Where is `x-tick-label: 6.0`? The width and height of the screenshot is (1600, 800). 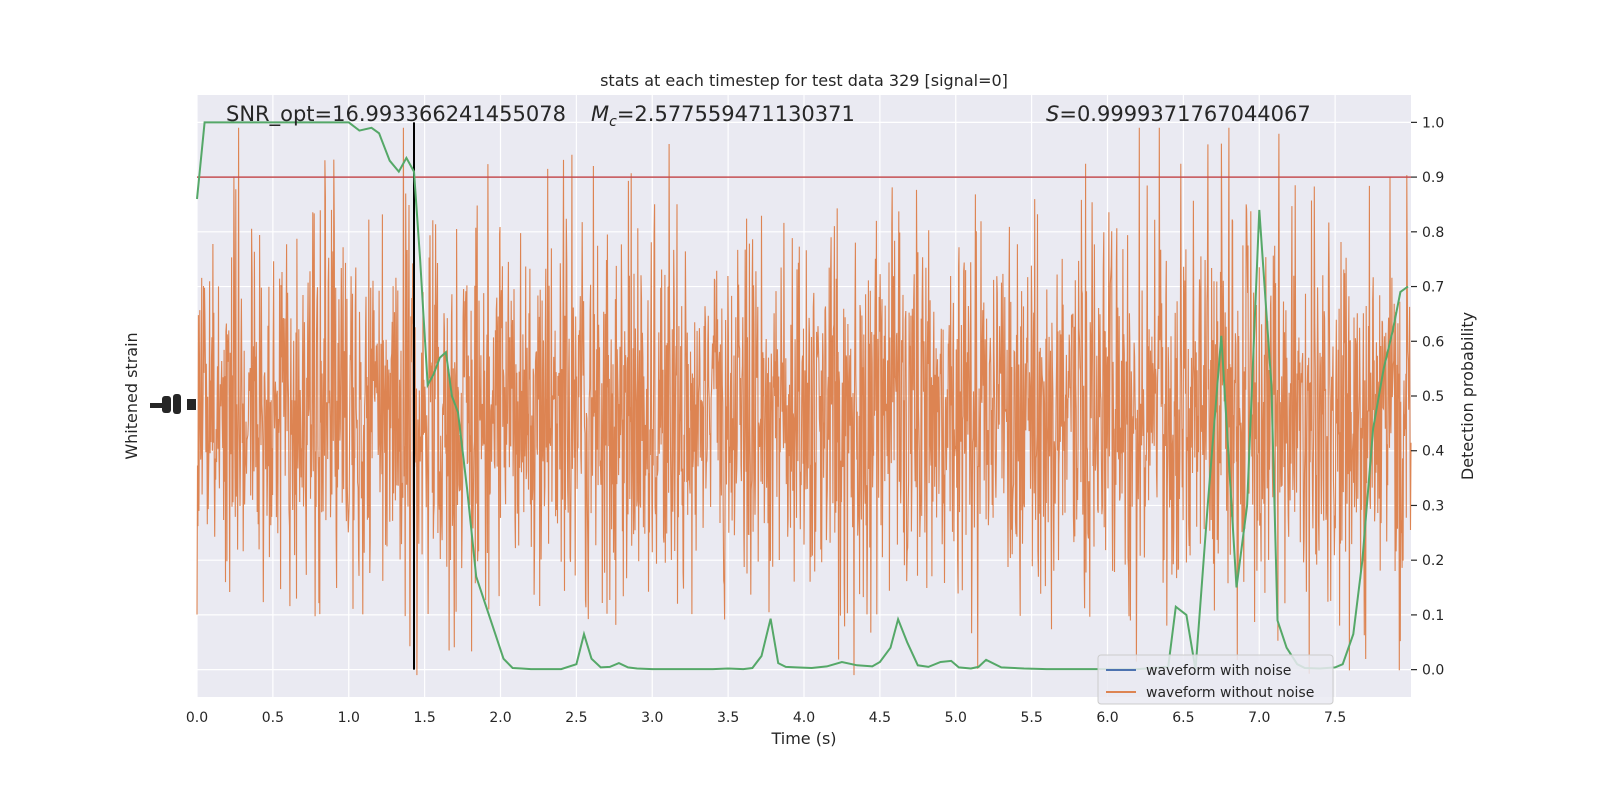
x-tick-label: 6.0 is located at coordinates (1107, 718).